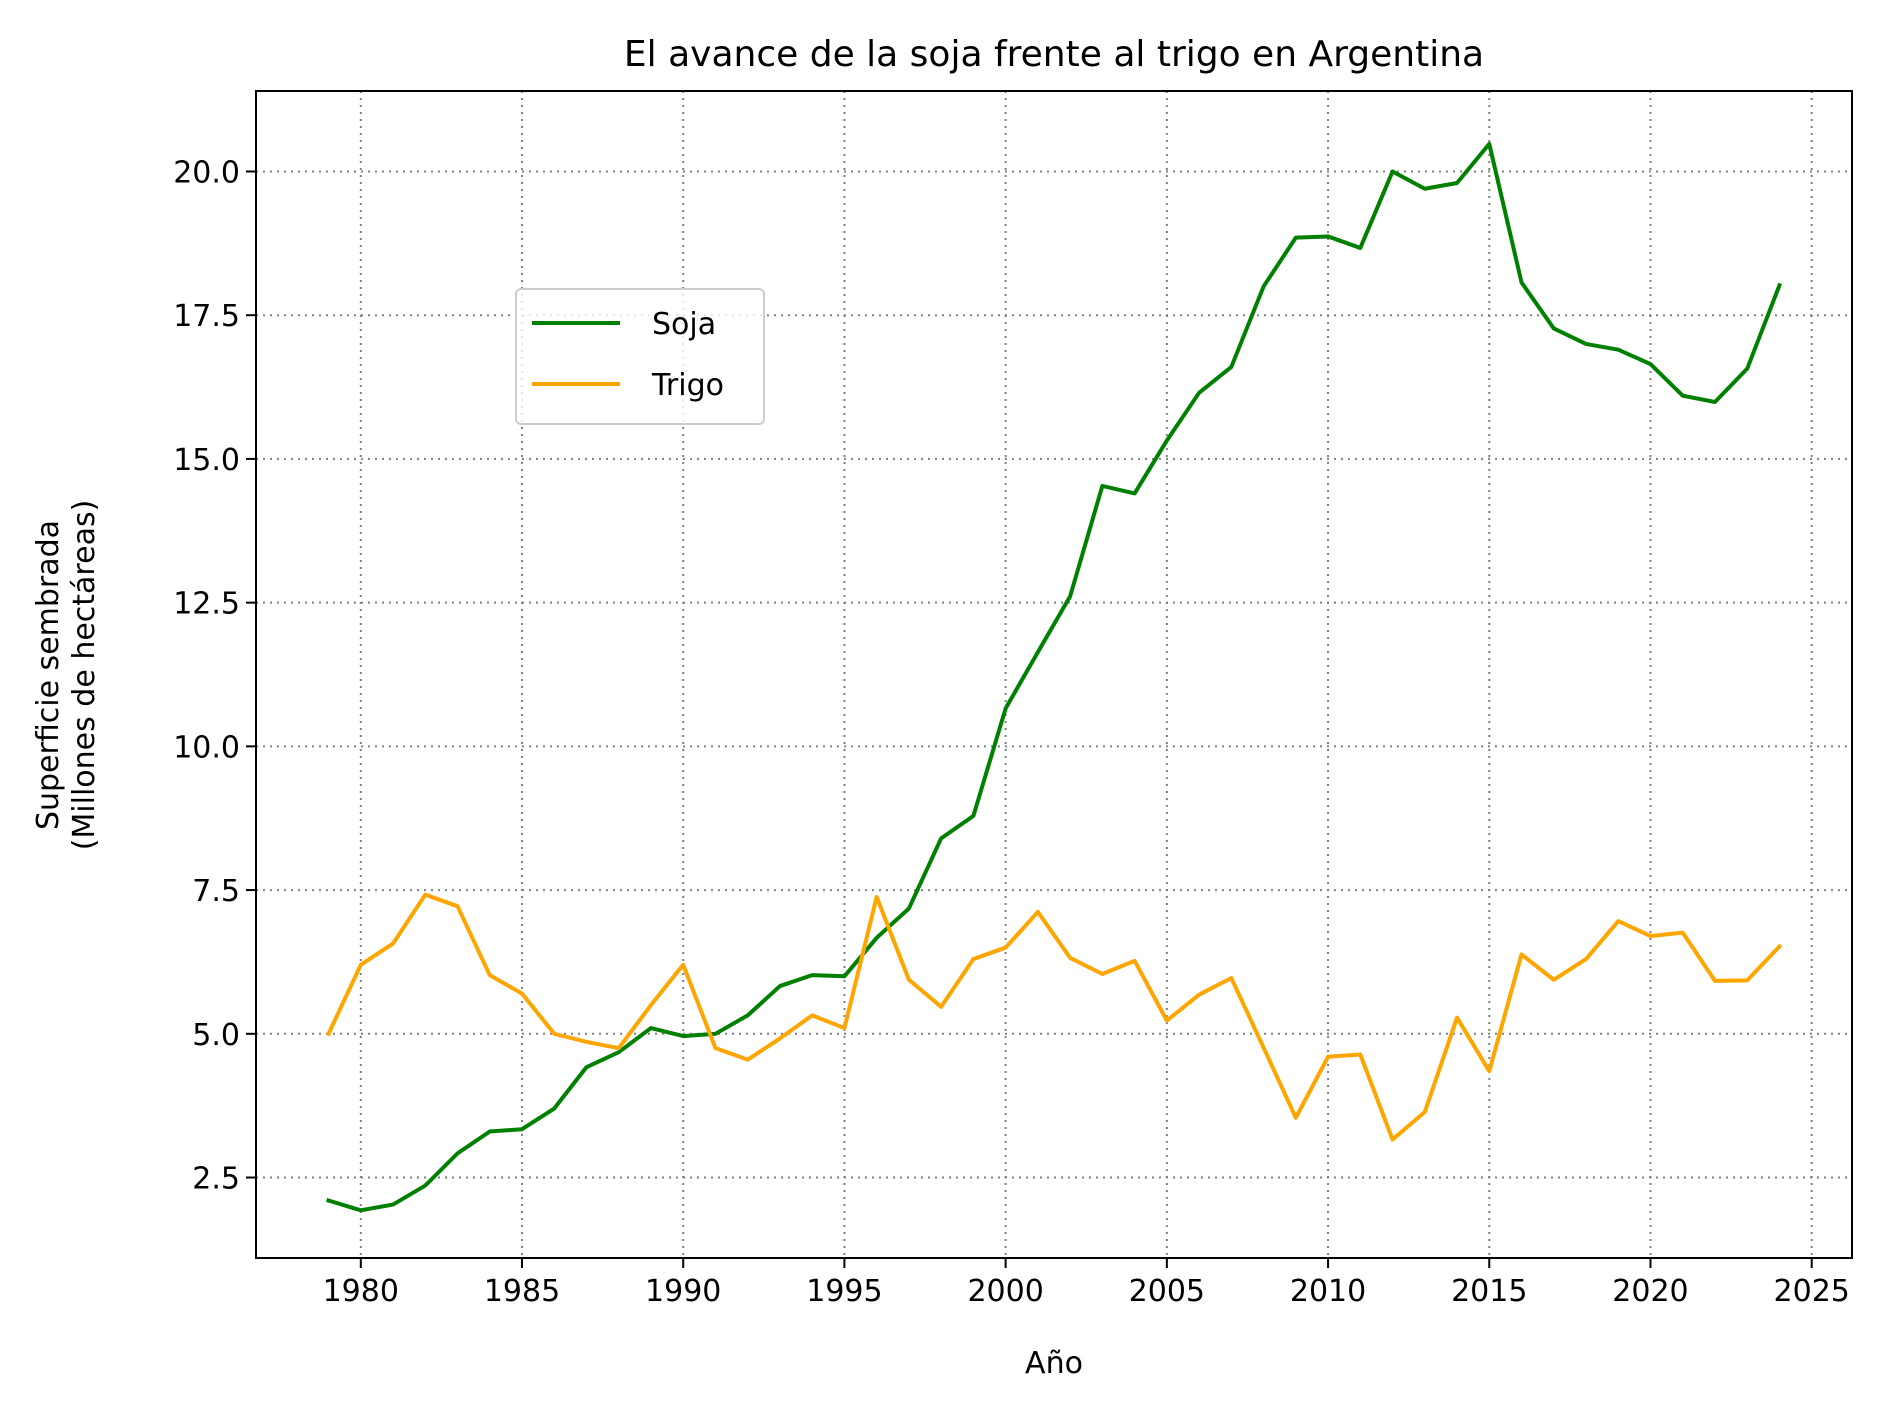 The width and height of the screenshot is (1882, 1408). Describe the element at coordinates (1489, 1291) in the screenshot. I see `x-tick-label-2015: 2015` at that location.